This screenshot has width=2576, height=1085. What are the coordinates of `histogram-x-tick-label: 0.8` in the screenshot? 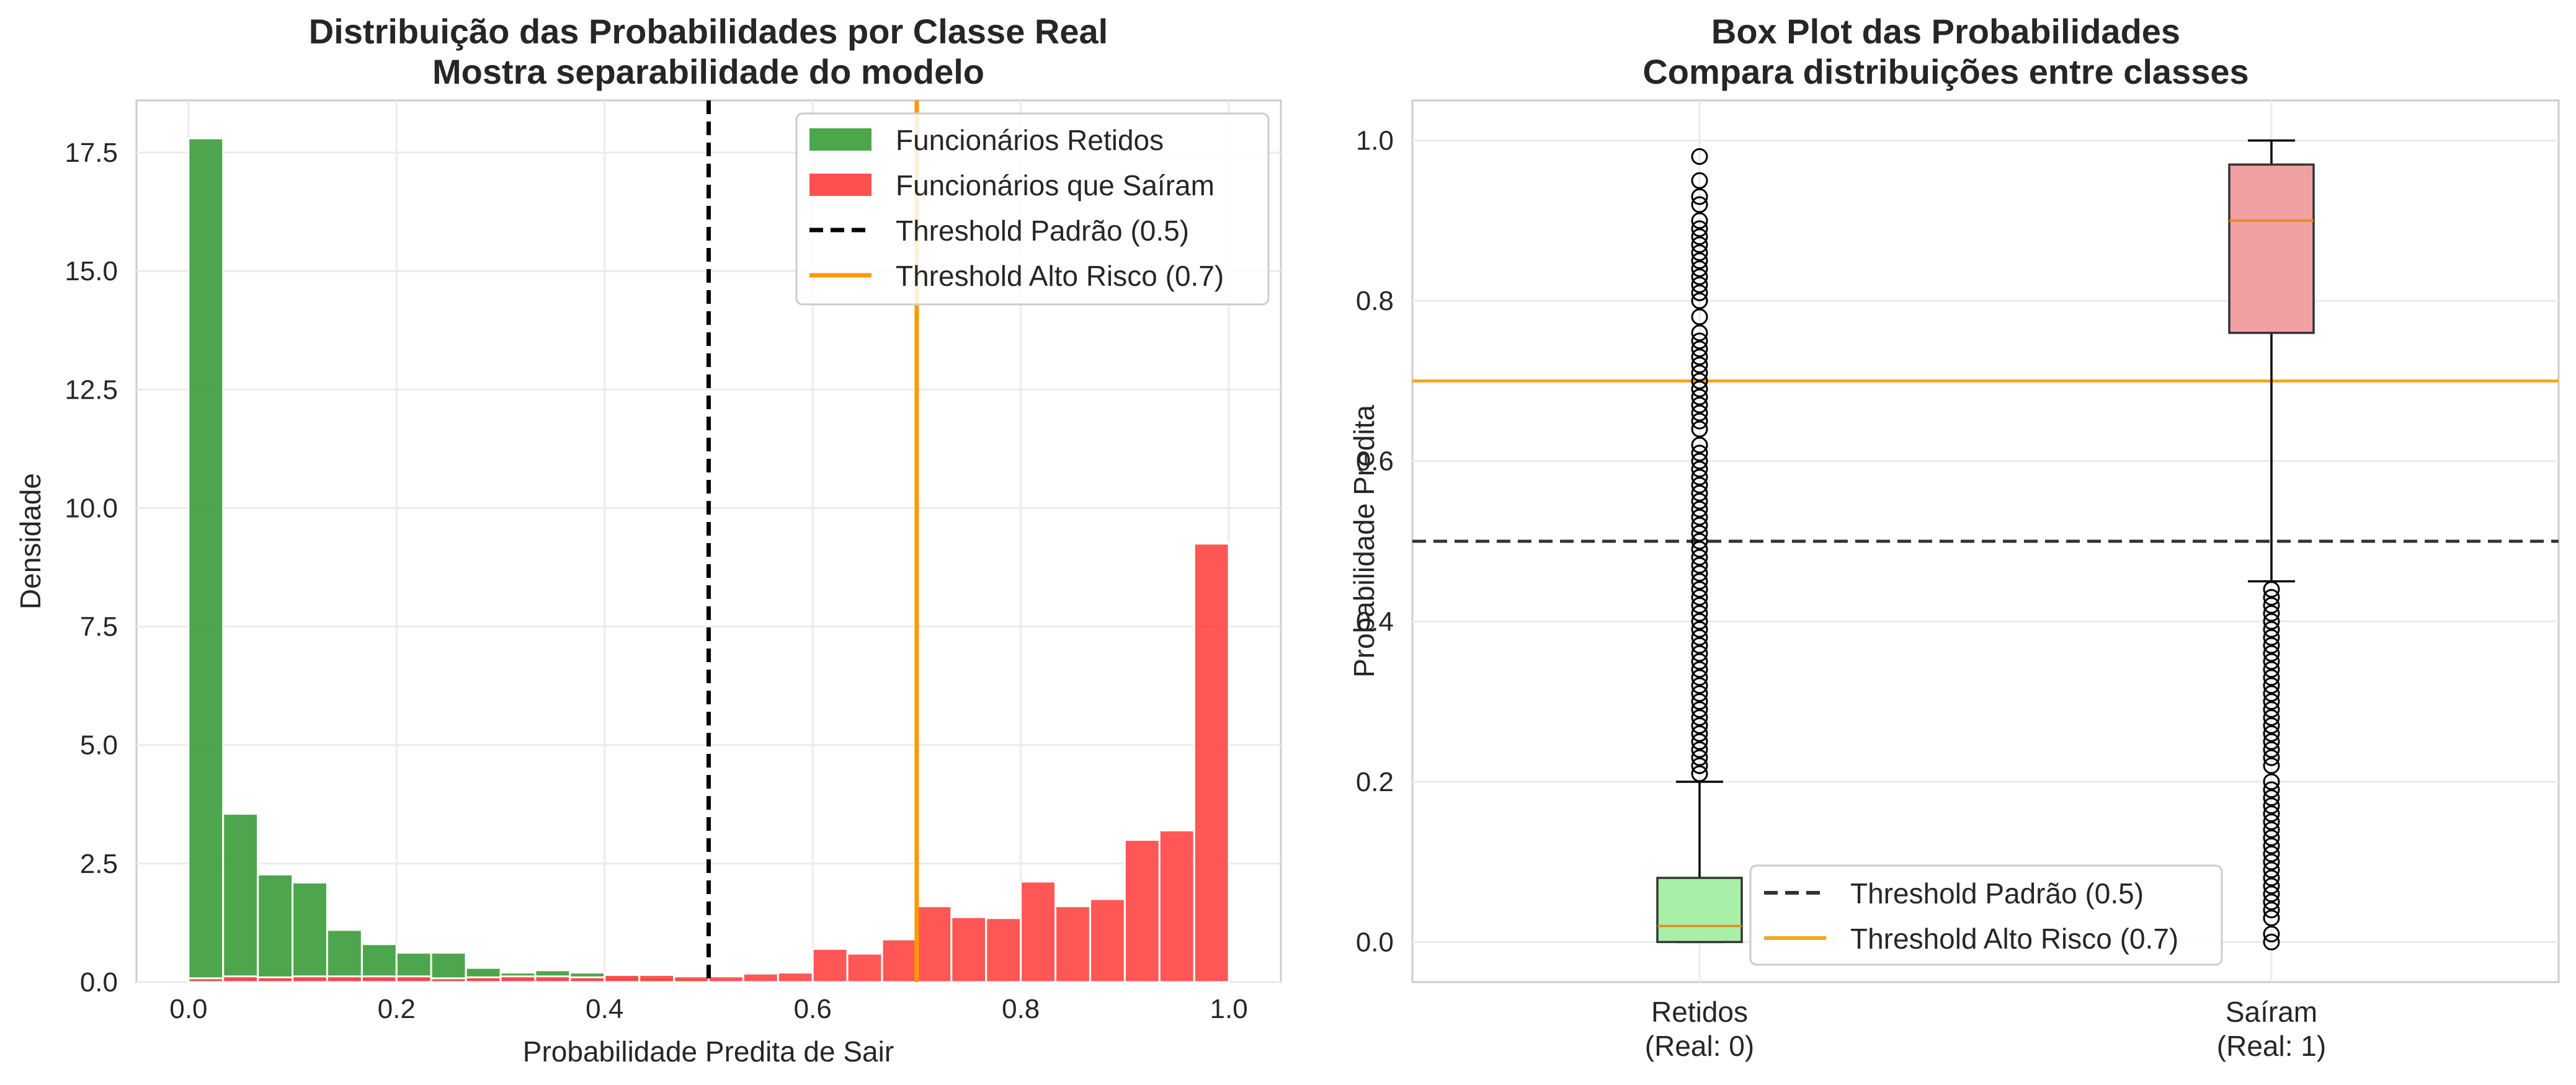 It's located at (1021, 1009).